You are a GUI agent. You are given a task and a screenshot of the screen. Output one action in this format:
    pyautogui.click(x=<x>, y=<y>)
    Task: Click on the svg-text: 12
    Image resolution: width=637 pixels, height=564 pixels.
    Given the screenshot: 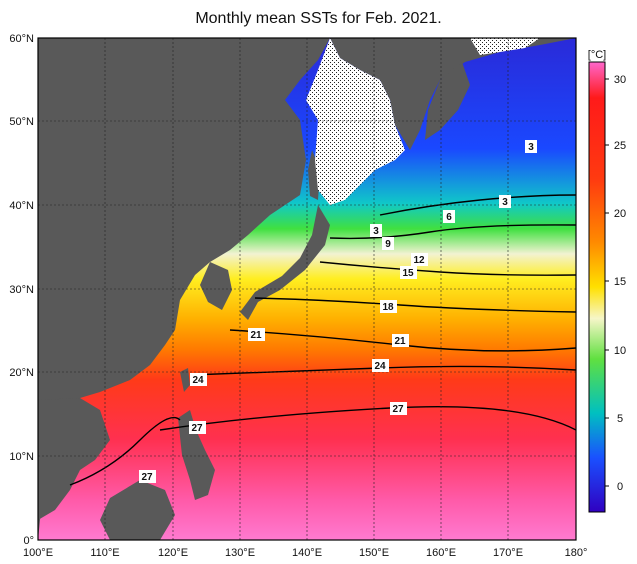 What is the action you would take?
    pyautogui.click(x=419, y=260)
    